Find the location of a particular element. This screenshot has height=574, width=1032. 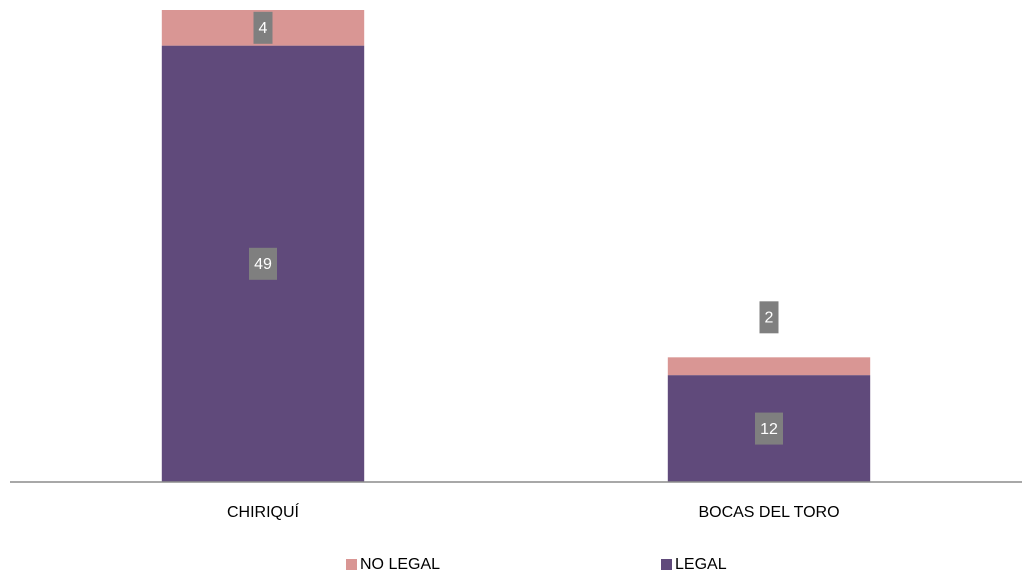

data-label: 12 is located at coordinates (769, 429).